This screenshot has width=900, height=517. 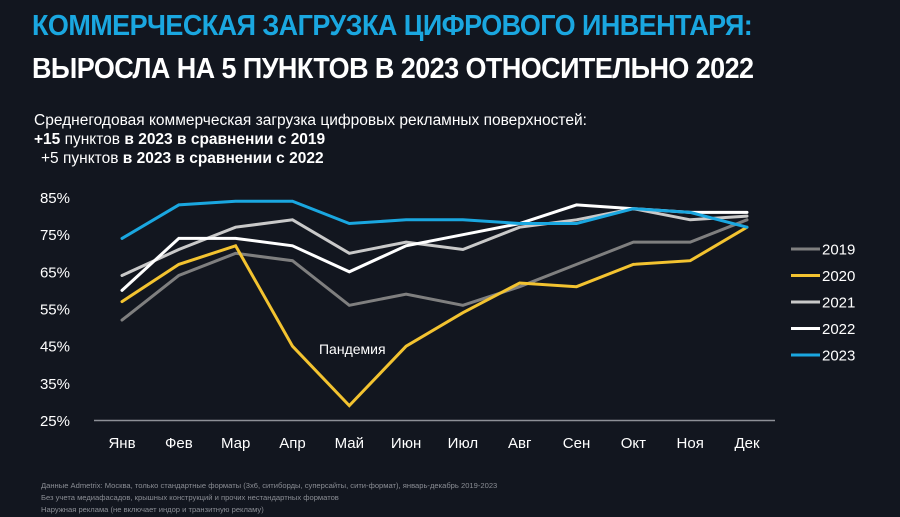 What do you see at coordinates (223, 158) in the screenshot?
I see `delta-2022-text: в 2023 в сравнении с 2022` at bounding box center [223, 158].